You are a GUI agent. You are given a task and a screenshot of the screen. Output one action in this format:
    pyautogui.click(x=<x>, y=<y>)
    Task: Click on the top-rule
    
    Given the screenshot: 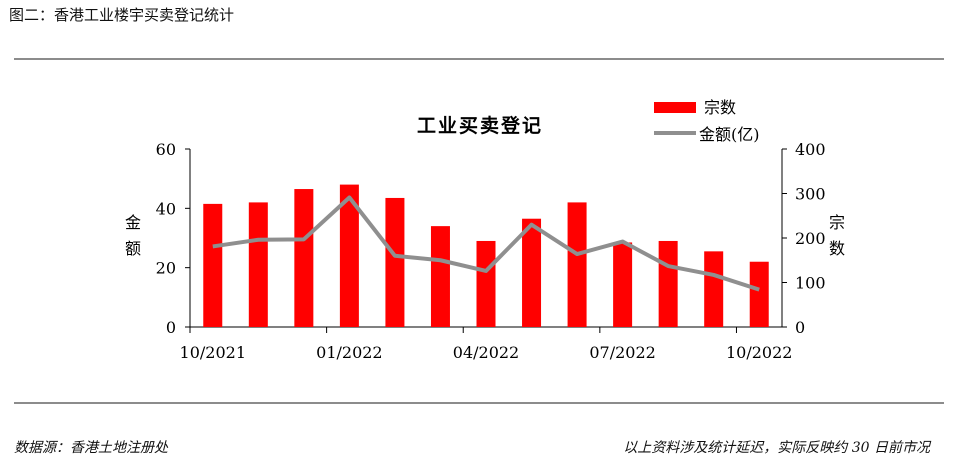 What is the action you would take?
    pyautogui.click(x=479, y=59)
    